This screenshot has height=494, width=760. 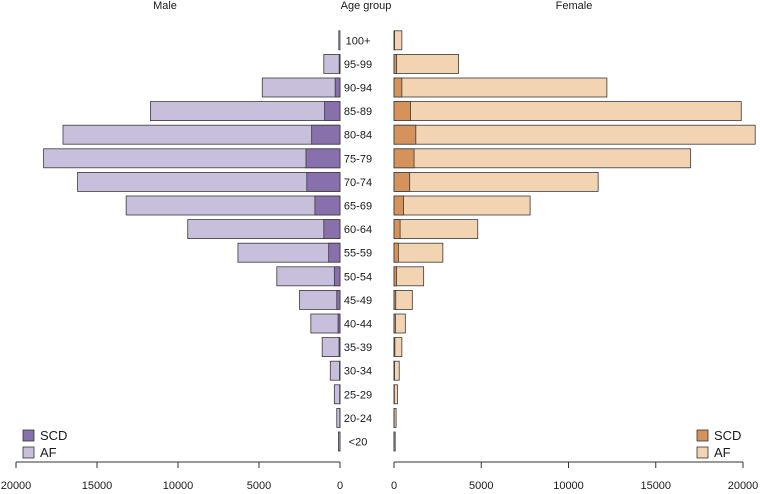 I want to click on female-panel-title: Female, so click(x=574, y=6).